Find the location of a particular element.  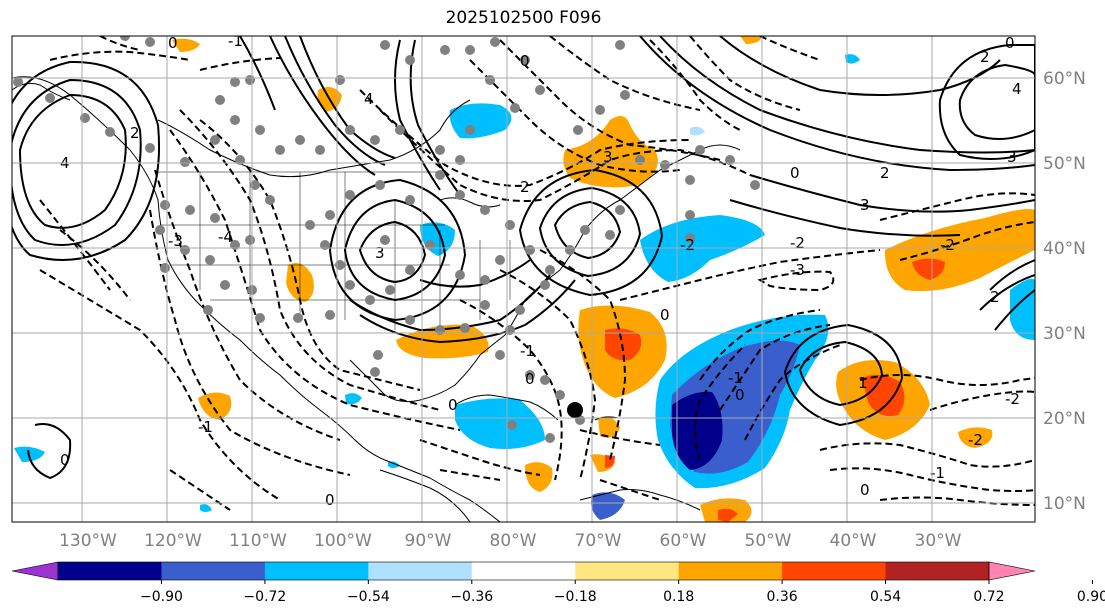

contour-label: 1 is located at coordinates (863, 383).